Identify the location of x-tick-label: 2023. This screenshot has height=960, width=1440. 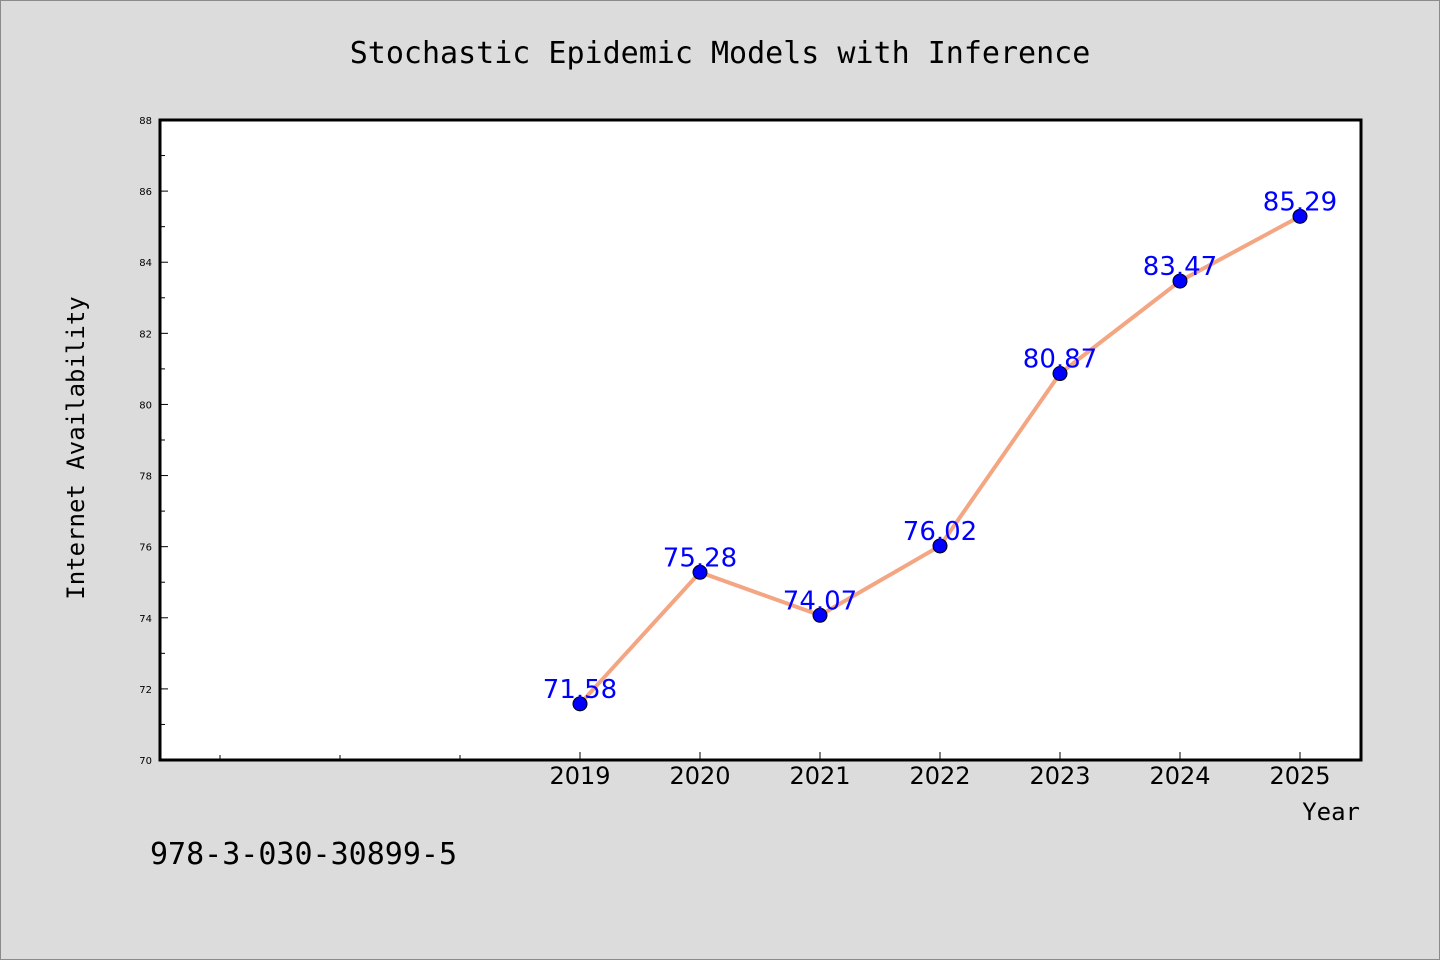
(1059, 776).